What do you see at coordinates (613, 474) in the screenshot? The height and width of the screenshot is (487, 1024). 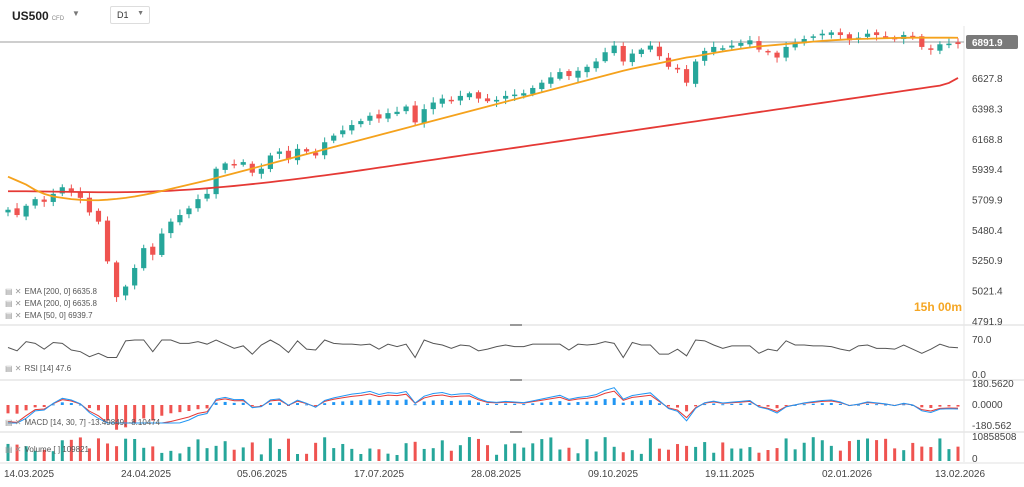 I see `date-tick-label: 09.10.2025` at bounding box center [613, 474].